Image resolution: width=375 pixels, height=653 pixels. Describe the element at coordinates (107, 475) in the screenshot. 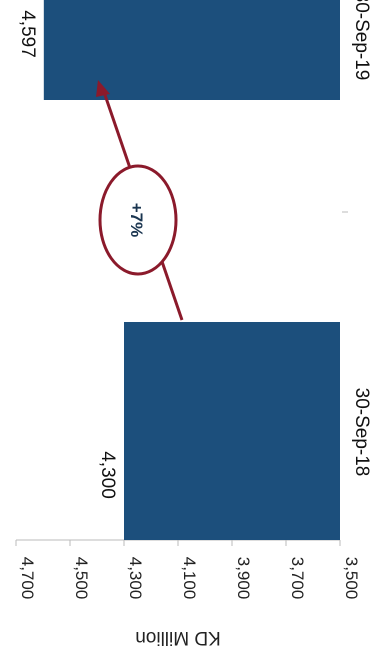

I see `data-label: 4,300` at that location.